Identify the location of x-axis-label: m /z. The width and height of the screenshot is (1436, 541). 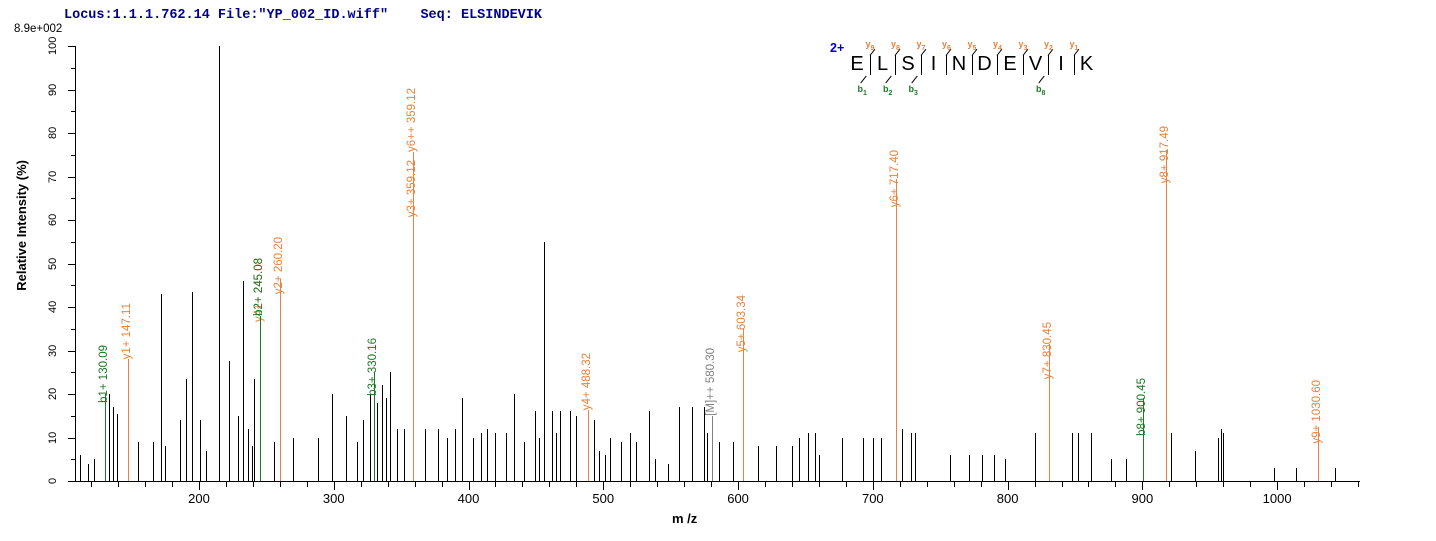
(685, 518).